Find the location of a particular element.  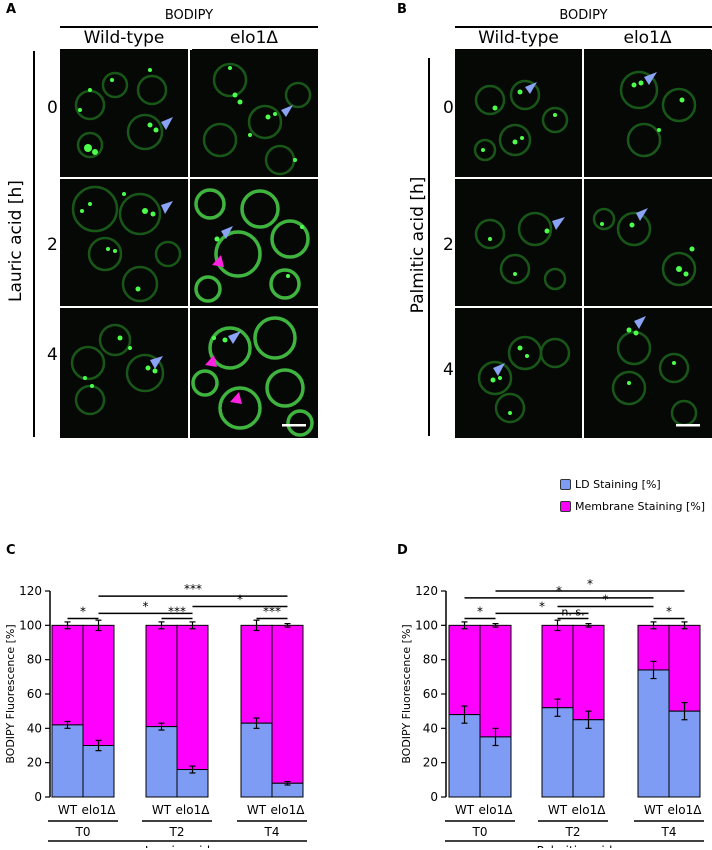

micrograph-elo1-2h-lauric is located at coordinates (254, 242).